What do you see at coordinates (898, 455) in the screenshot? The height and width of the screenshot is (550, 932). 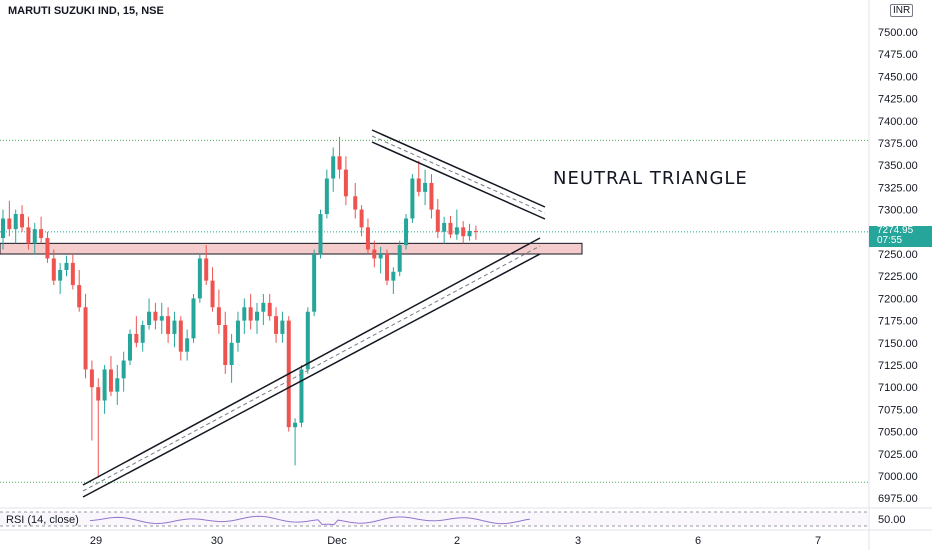 I see `y-tick-label: 7025.00` at bounding box center [898, 455].